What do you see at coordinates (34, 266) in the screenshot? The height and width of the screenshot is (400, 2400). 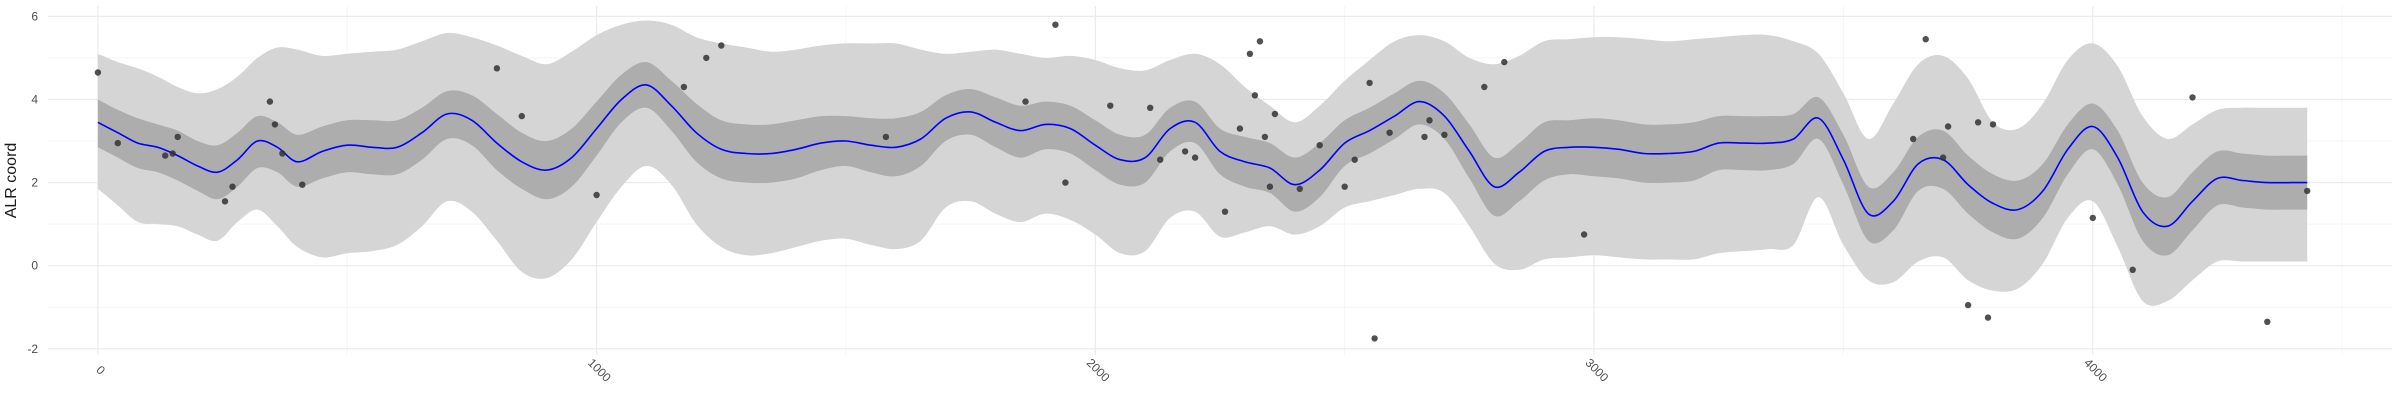 I see `y-tick-label: 0` at bounding box center [34, 266].